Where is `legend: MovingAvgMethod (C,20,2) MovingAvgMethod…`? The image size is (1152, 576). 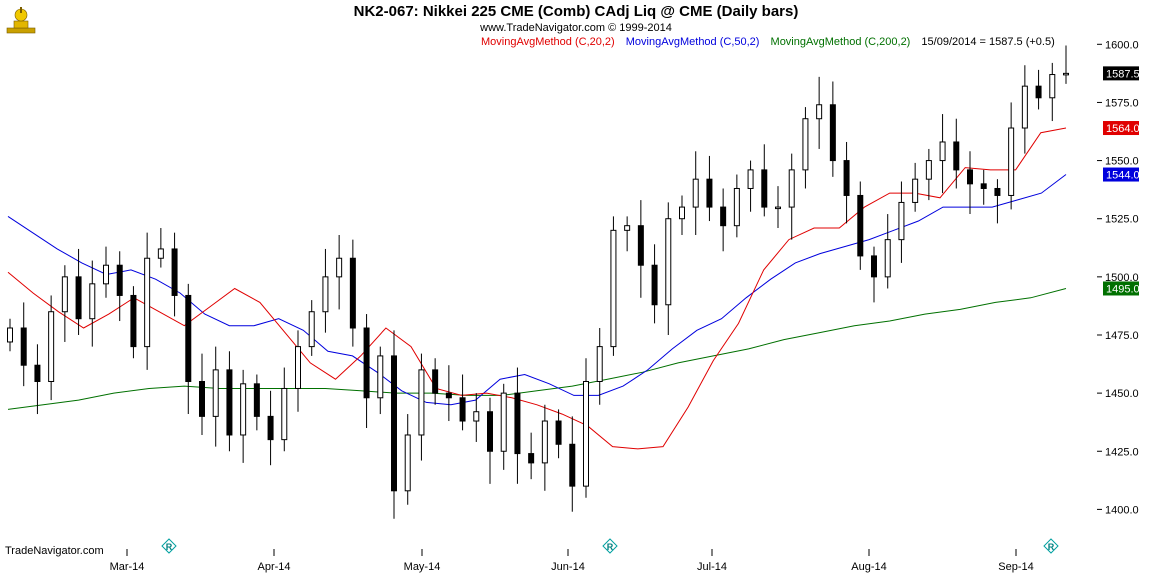
legend: MovingAvgMethod (C,20,2) MovingAvgMethod… is located at coordinates (772, 42).